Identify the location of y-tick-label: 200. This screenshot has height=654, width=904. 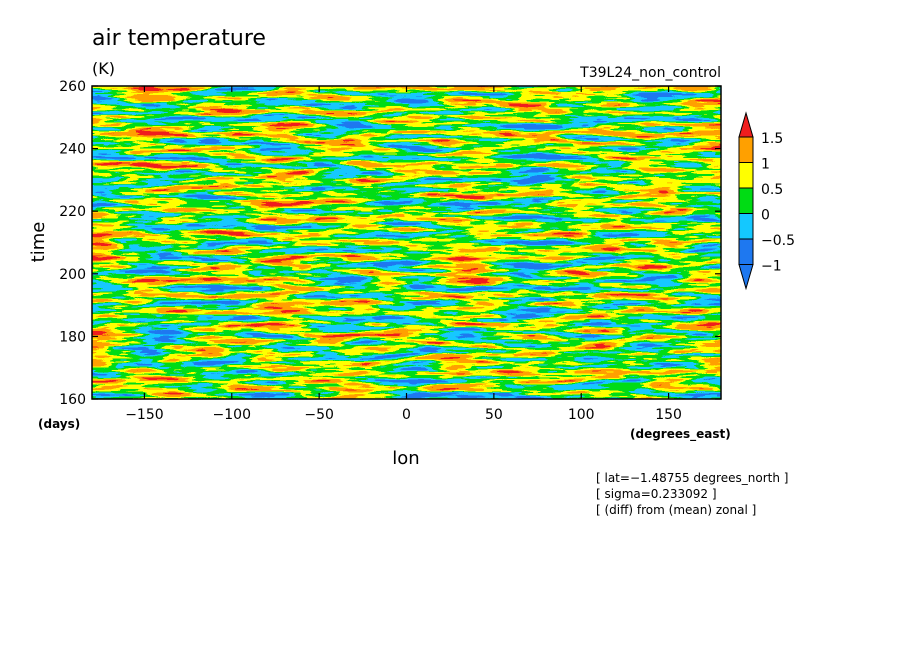
(72, 275).